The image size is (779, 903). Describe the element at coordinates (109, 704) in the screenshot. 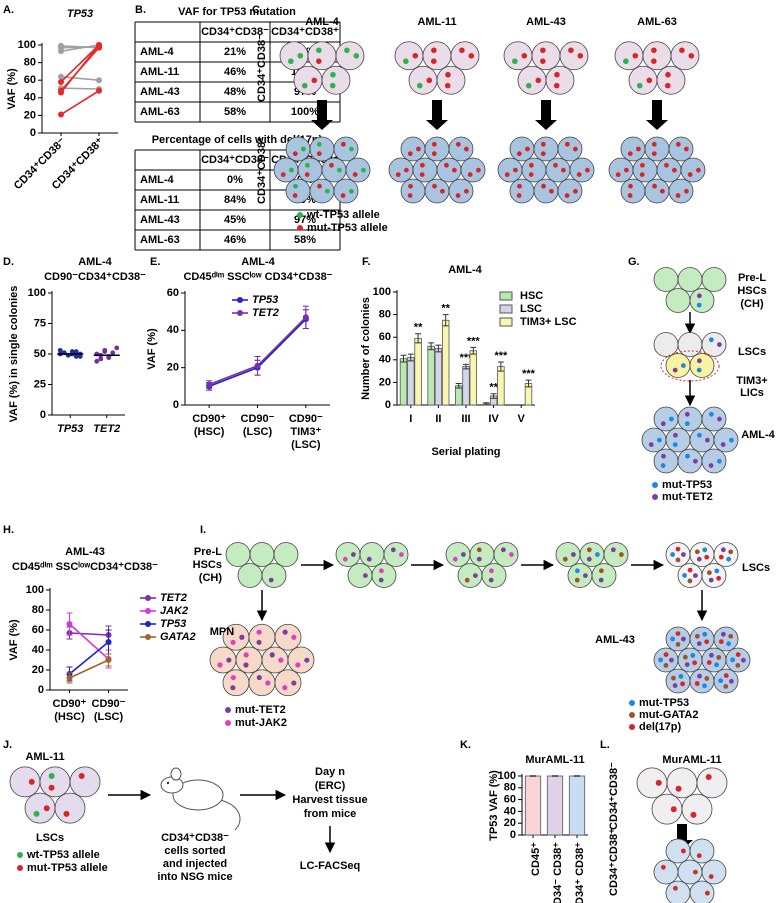

I see `x-tick-label: CD90⁻` at that location.